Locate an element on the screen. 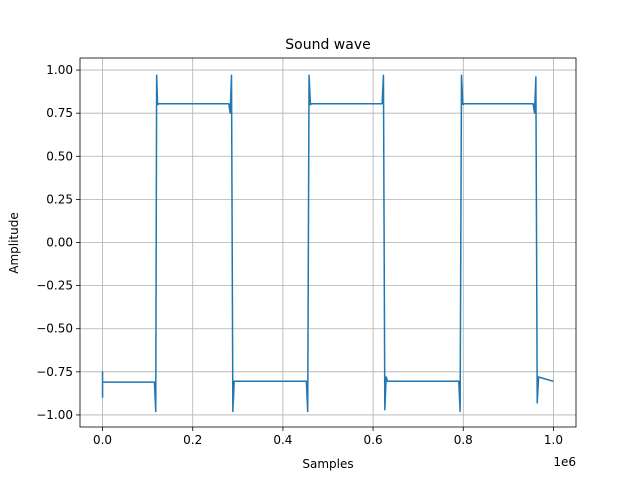 The image size is (640, 480). y-tick-label: 0.00 is located at coordinates (59, 243).